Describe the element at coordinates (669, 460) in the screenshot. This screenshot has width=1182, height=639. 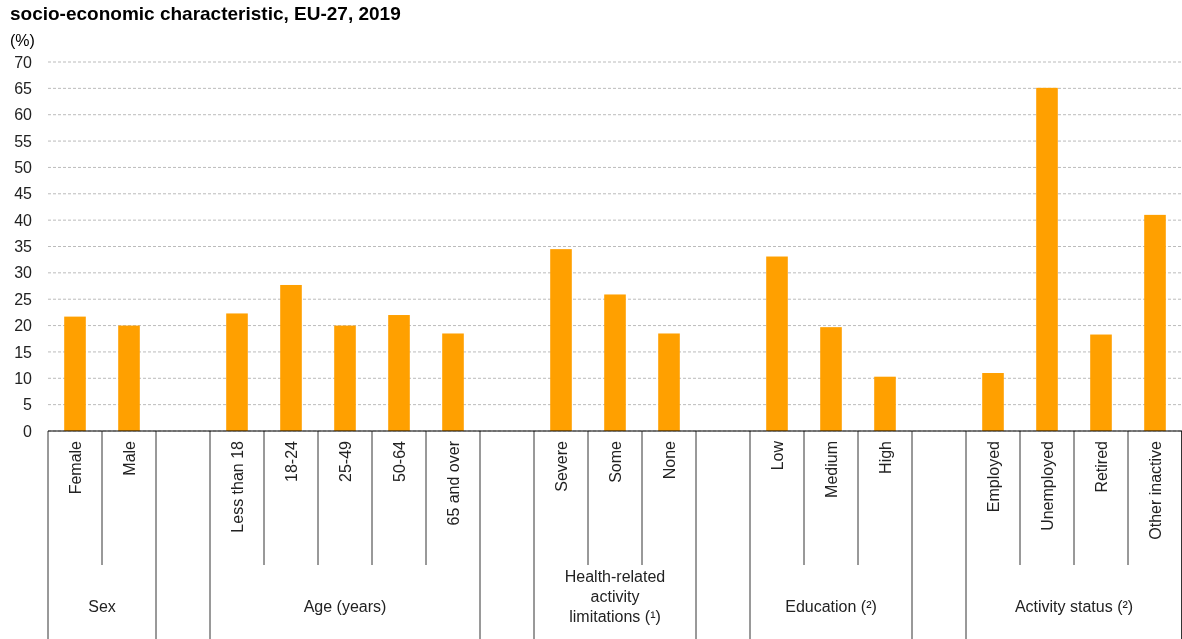
I see `x-tick-label: None` at that location.